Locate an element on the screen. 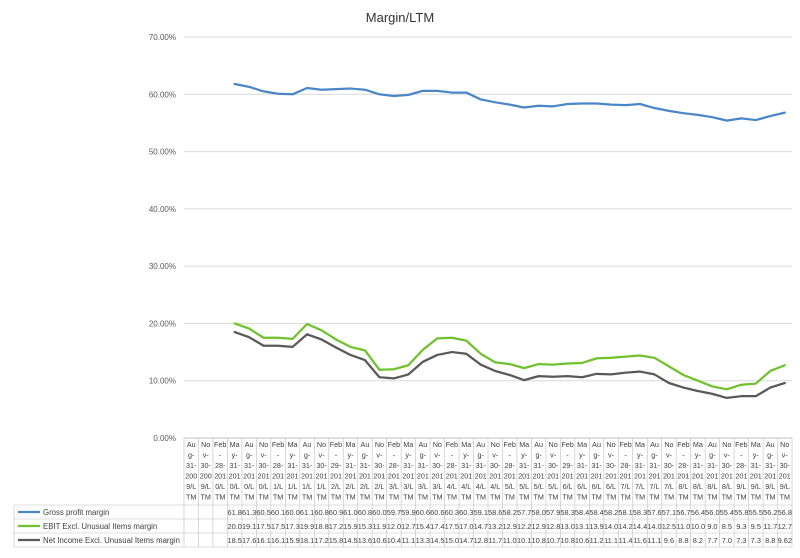  data-label: 15.3 is located at coordinates (365, 526).